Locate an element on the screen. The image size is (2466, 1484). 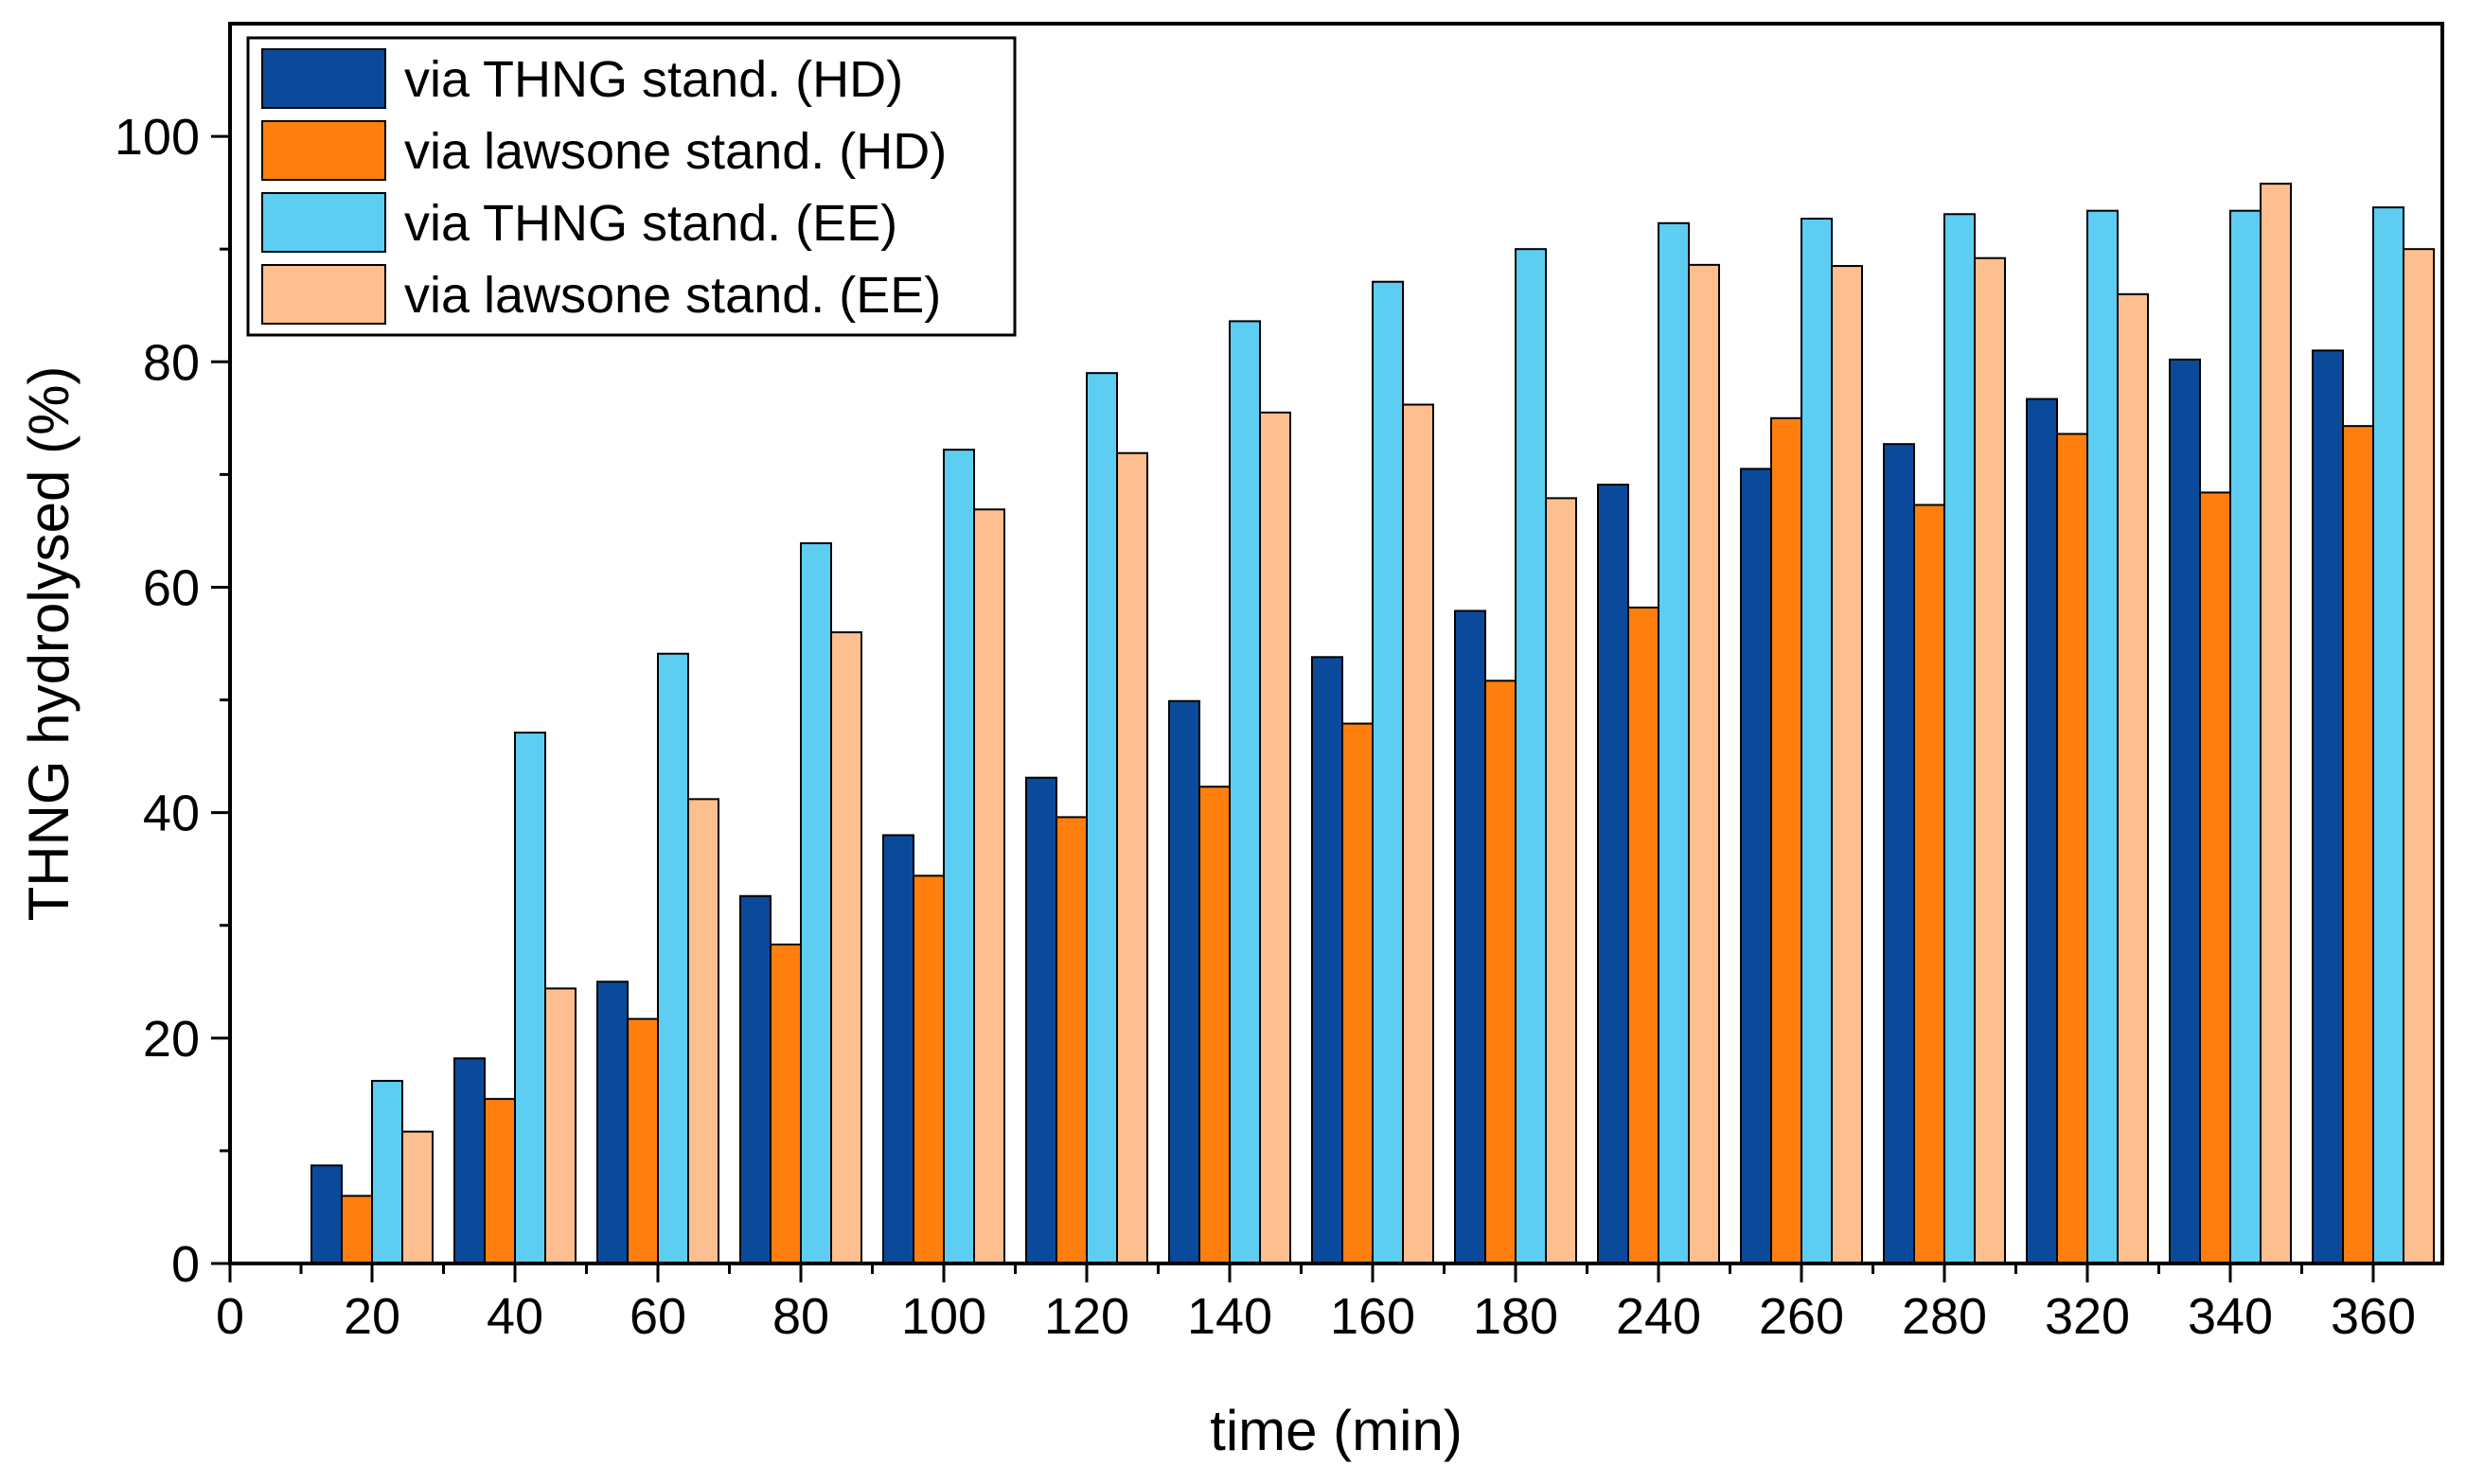
legend-label: via lawsone stand. (HD) is located at coordinates (675, 151).